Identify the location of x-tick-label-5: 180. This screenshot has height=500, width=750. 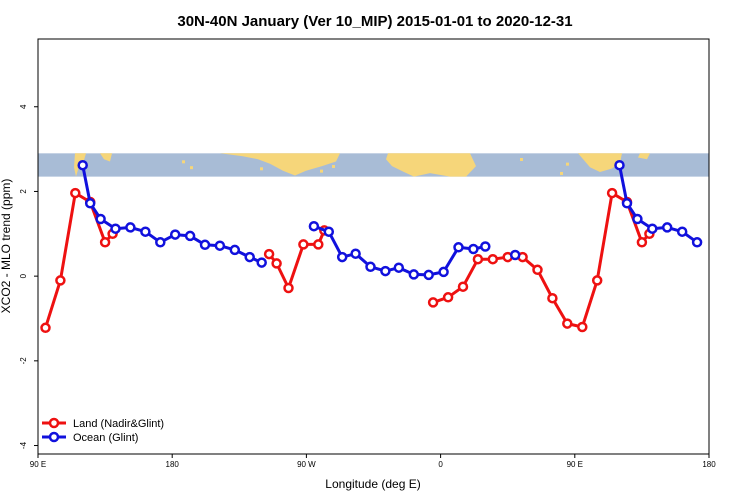
(709, 464).